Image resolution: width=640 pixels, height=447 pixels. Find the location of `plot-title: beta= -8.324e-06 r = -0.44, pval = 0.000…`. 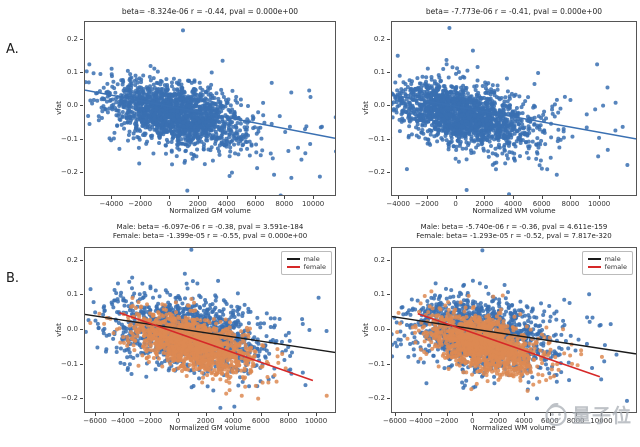

plot-title: beta= -8.324e-06 r = -0.44, pval = 0.000… is located at coordinates (210, 11).